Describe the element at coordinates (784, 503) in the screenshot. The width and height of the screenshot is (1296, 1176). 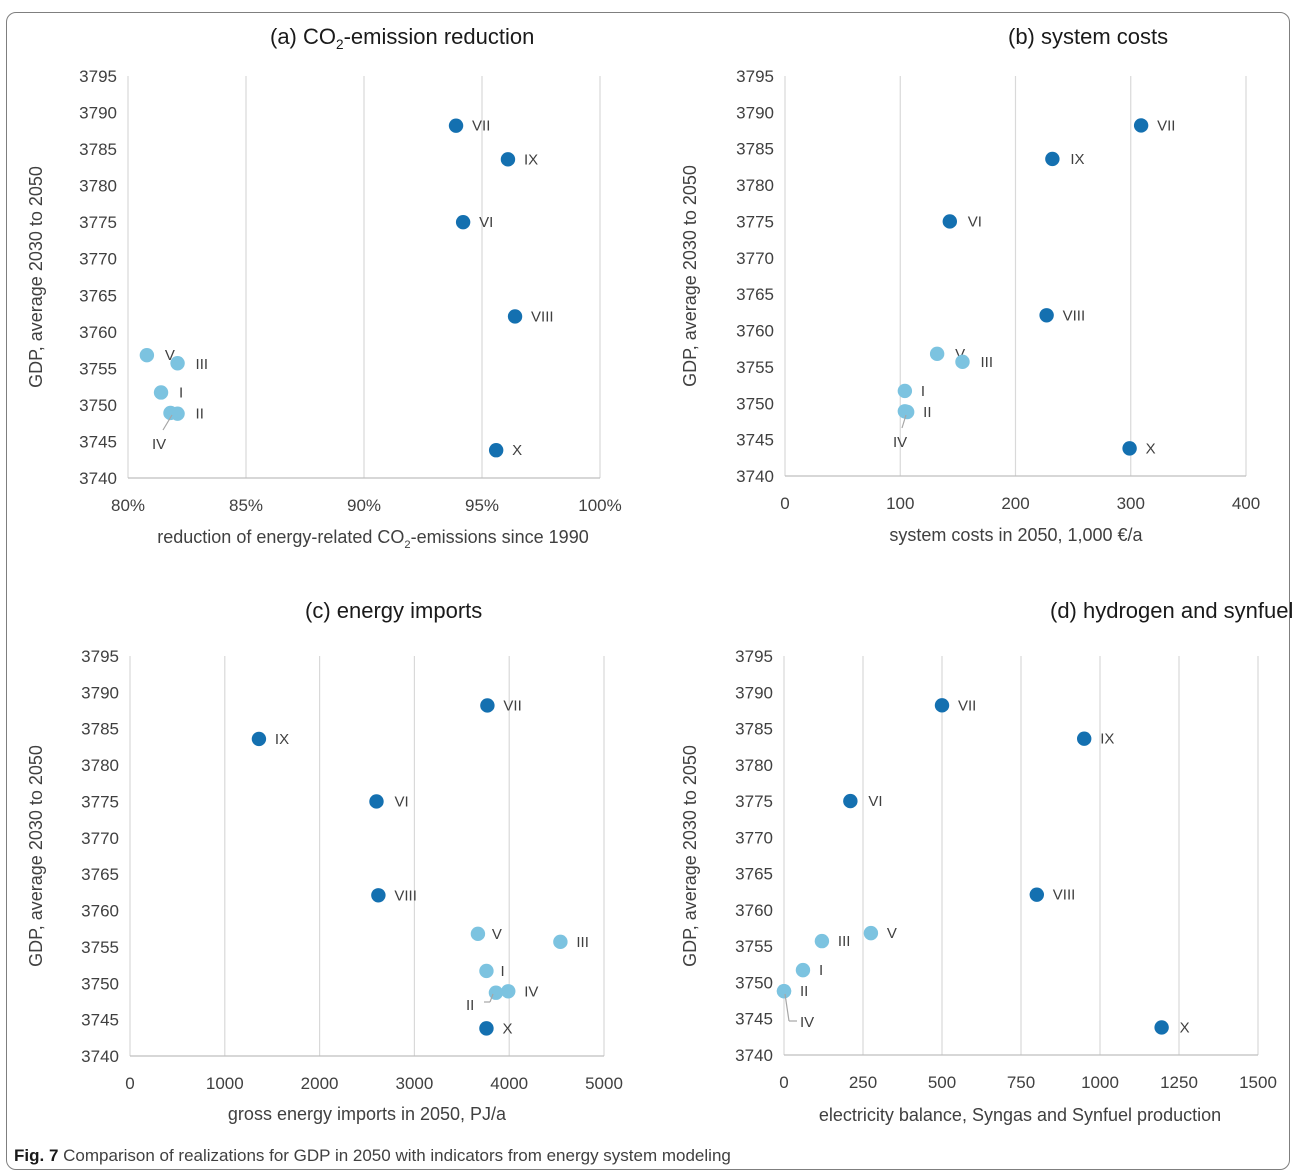
I see `x-tick-label: 0` at that location.